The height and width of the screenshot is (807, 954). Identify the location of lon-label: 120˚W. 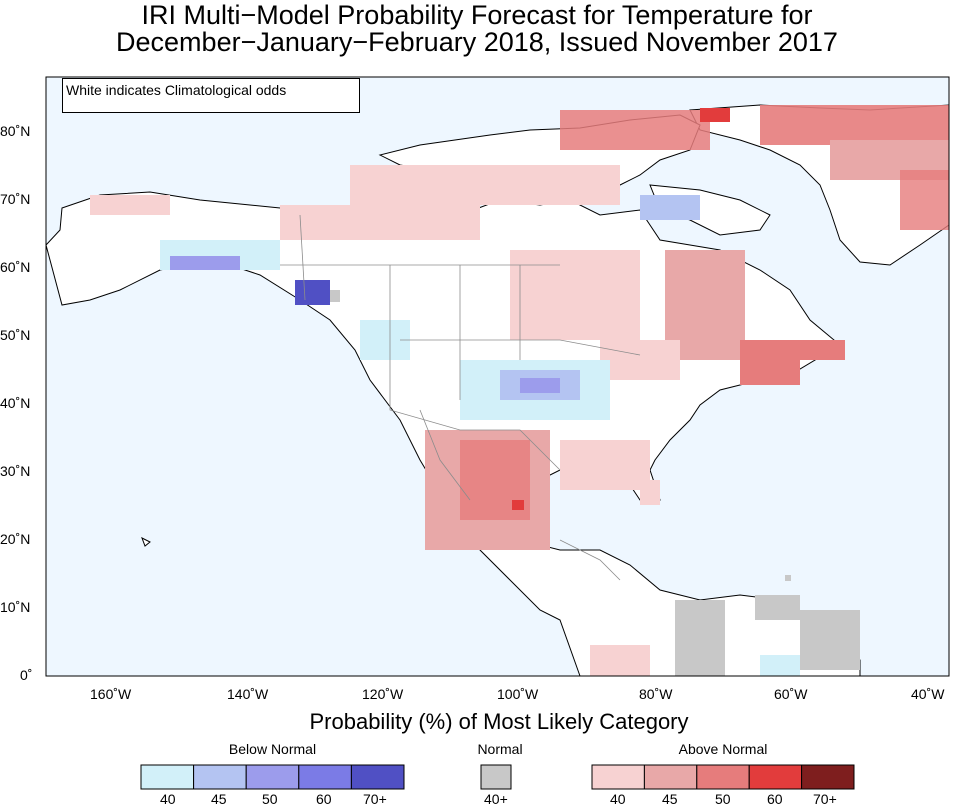
(383, 694).